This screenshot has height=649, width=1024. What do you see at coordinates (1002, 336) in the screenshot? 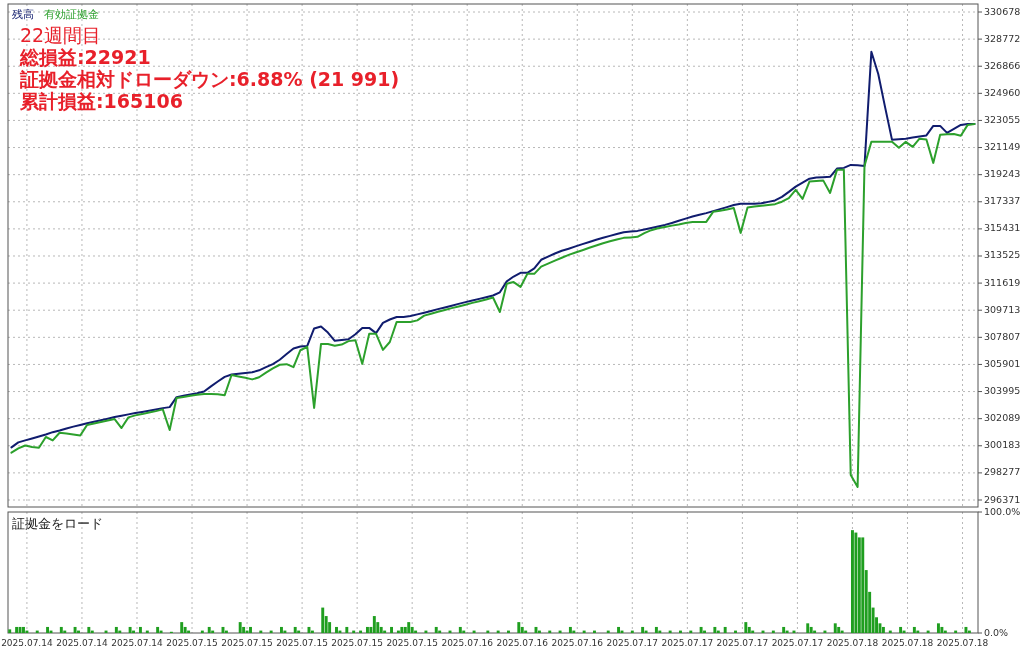
I see `y-tick-label: 307807` at bounding box center [1002, 336].